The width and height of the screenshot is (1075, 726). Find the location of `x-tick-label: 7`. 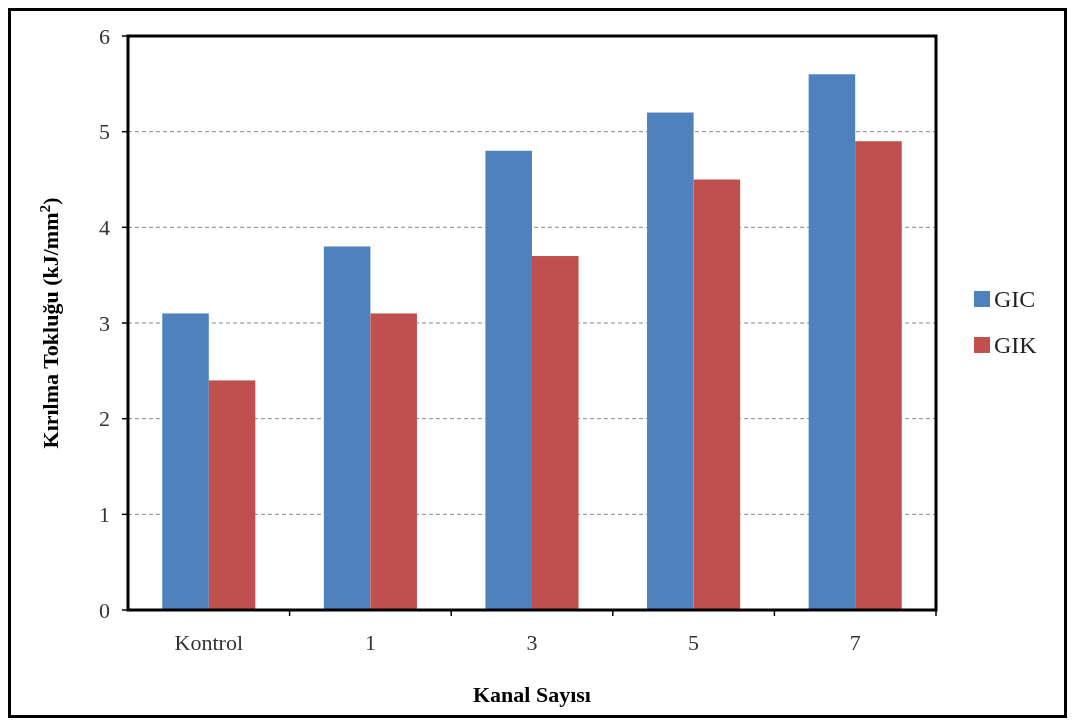

x-tick-label: 7 is located at coordinates (855, 642).